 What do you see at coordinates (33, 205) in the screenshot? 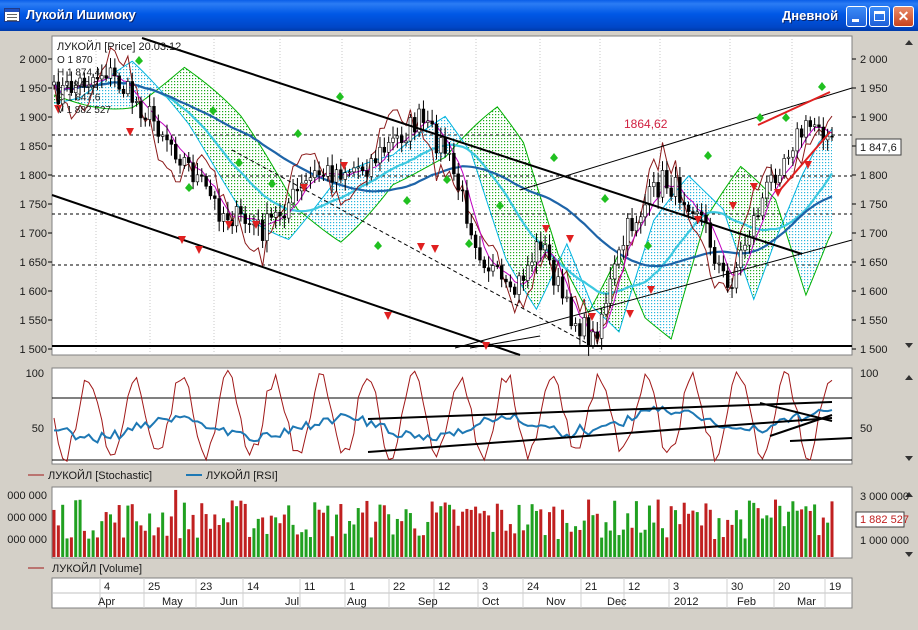
I see `price-tick-label: 1 750` at bounding box center [33, 205].